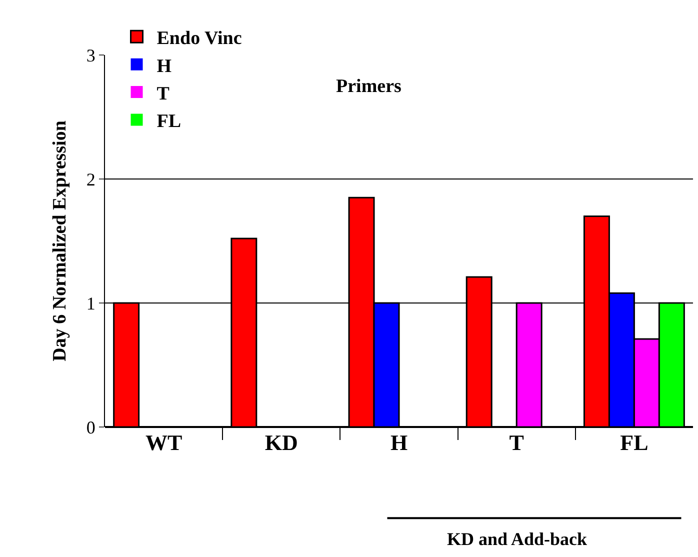 This screenshot has height=557, width=698. Describe the element at coordinates (163, 442) in the screenshot. I see `x-tick-label: WT` at that location.